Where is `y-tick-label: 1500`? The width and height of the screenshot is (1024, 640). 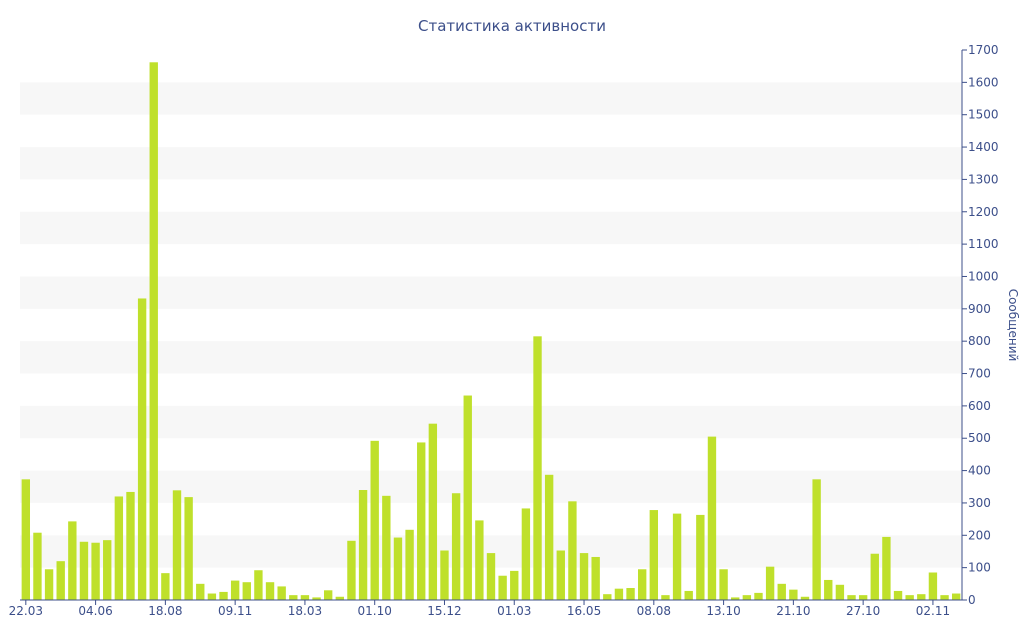 y-tick-label: 1500 is located at coordinates (983, 115).